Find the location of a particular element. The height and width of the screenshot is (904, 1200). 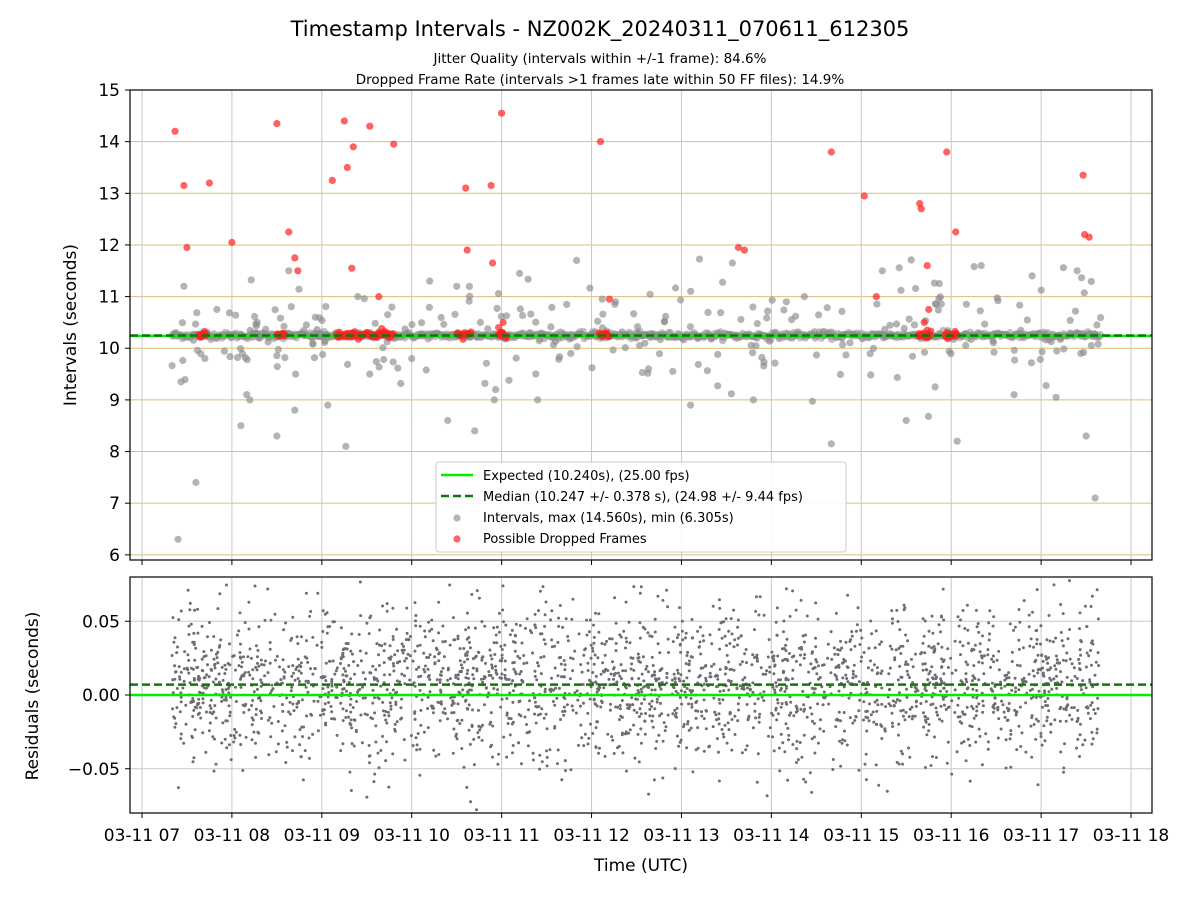

y-tick-label: 14 is located at coordinates (109, 143).